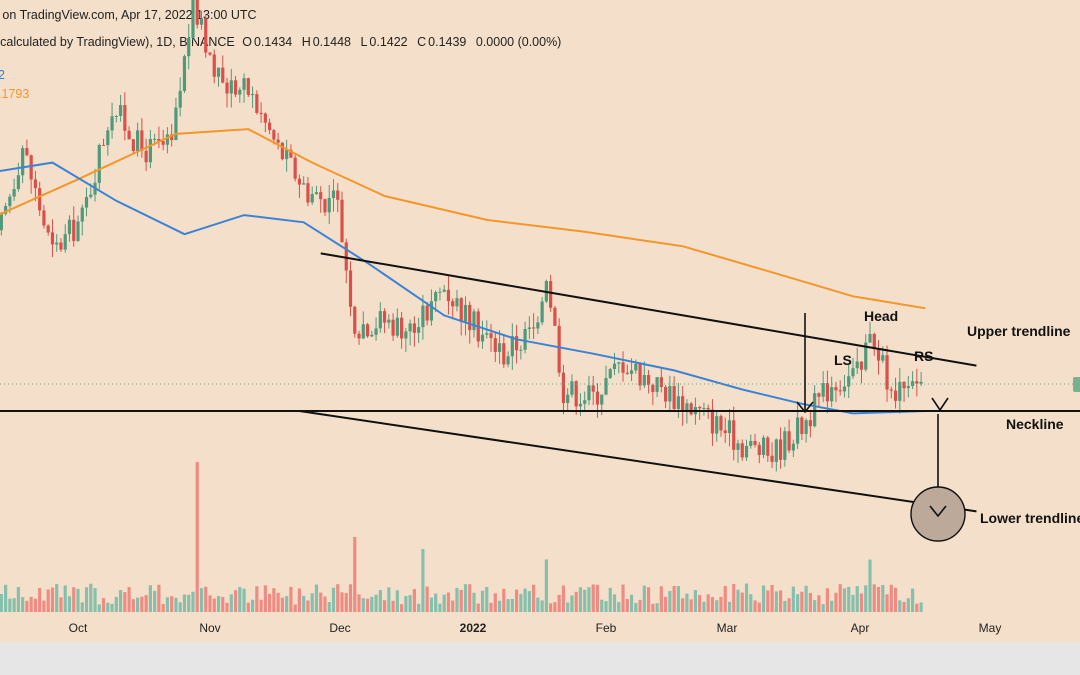  Describe the element at coordinates (638, 461) in the screenshot. I see `lower-trendline` at that location.